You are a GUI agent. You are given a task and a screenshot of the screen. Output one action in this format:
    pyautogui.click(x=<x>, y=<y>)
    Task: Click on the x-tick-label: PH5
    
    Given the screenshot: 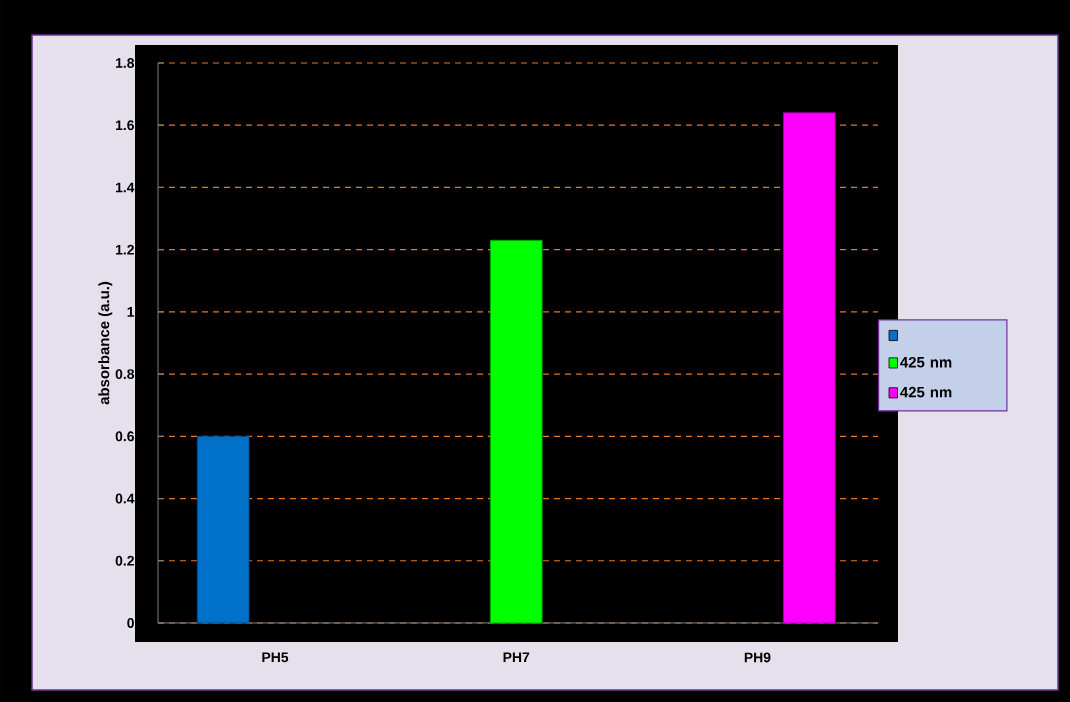 What is the action you would take?
    pyautogui.click(x=275, y=657)
    